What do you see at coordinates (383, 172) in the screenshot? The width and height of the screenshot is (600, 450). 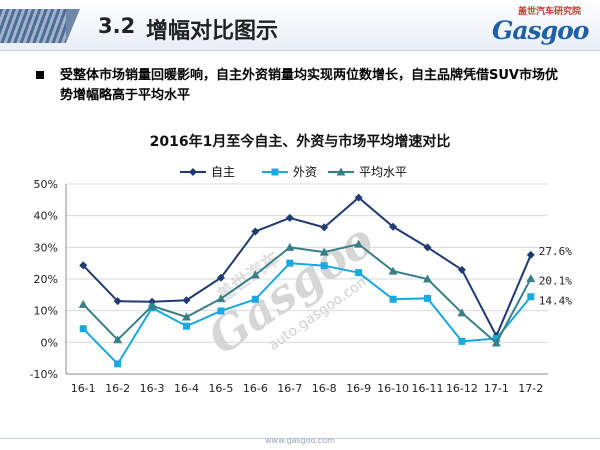 I see `legend-label: 平均水平` at bounding box center [383, 172].